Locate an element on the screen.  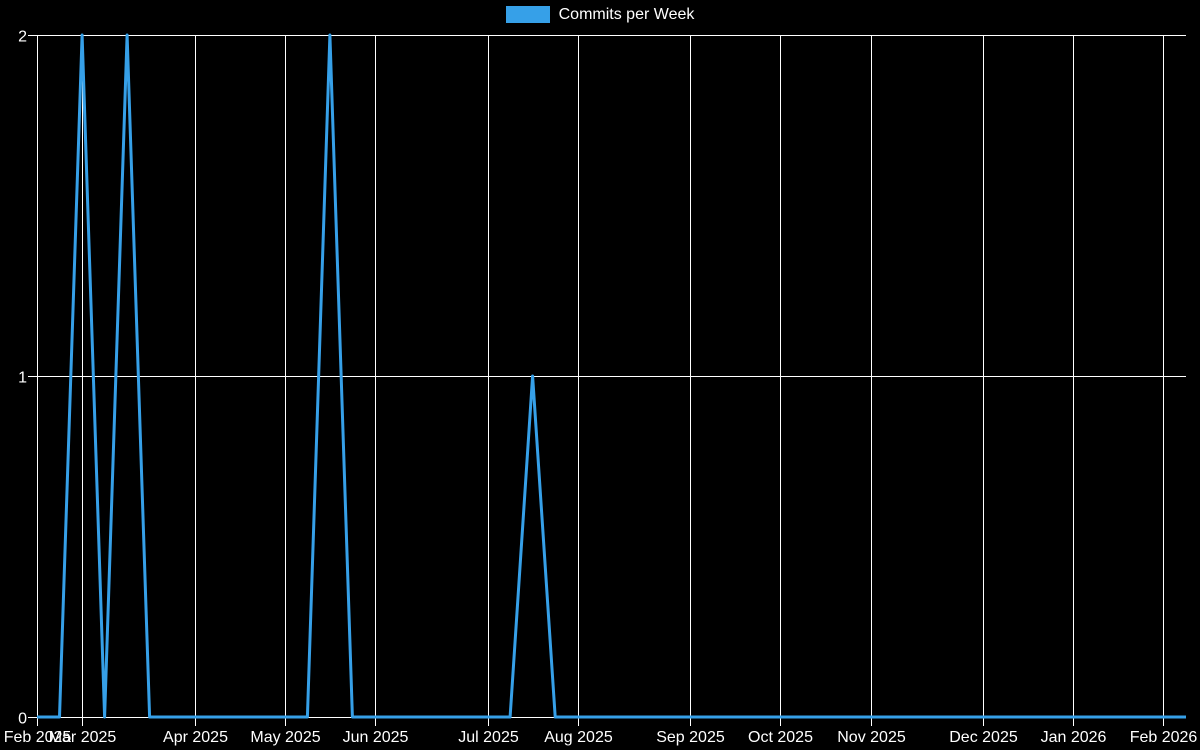
x-tick-label: Oct 2025 is located at coordinates (780, 737).